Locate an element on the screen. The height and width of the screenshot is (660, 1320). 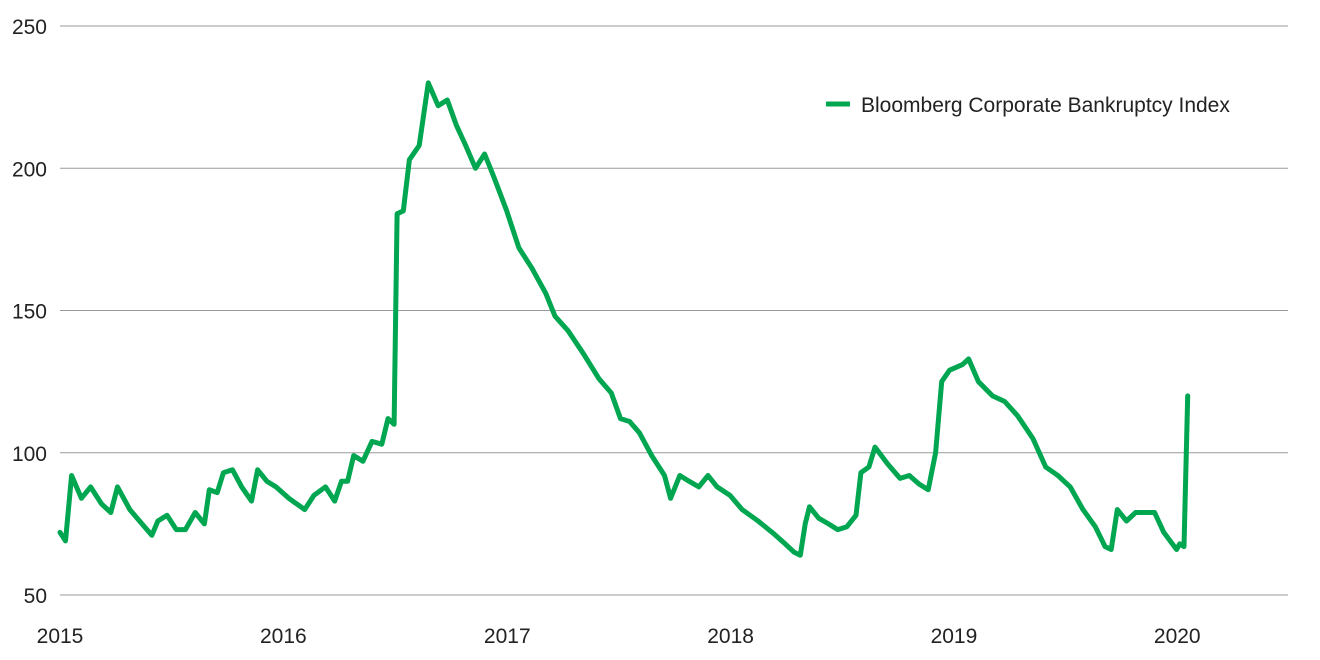
y-axis-tick-labels: 50 100 150 200 250 is located at coordinates (29, 312).